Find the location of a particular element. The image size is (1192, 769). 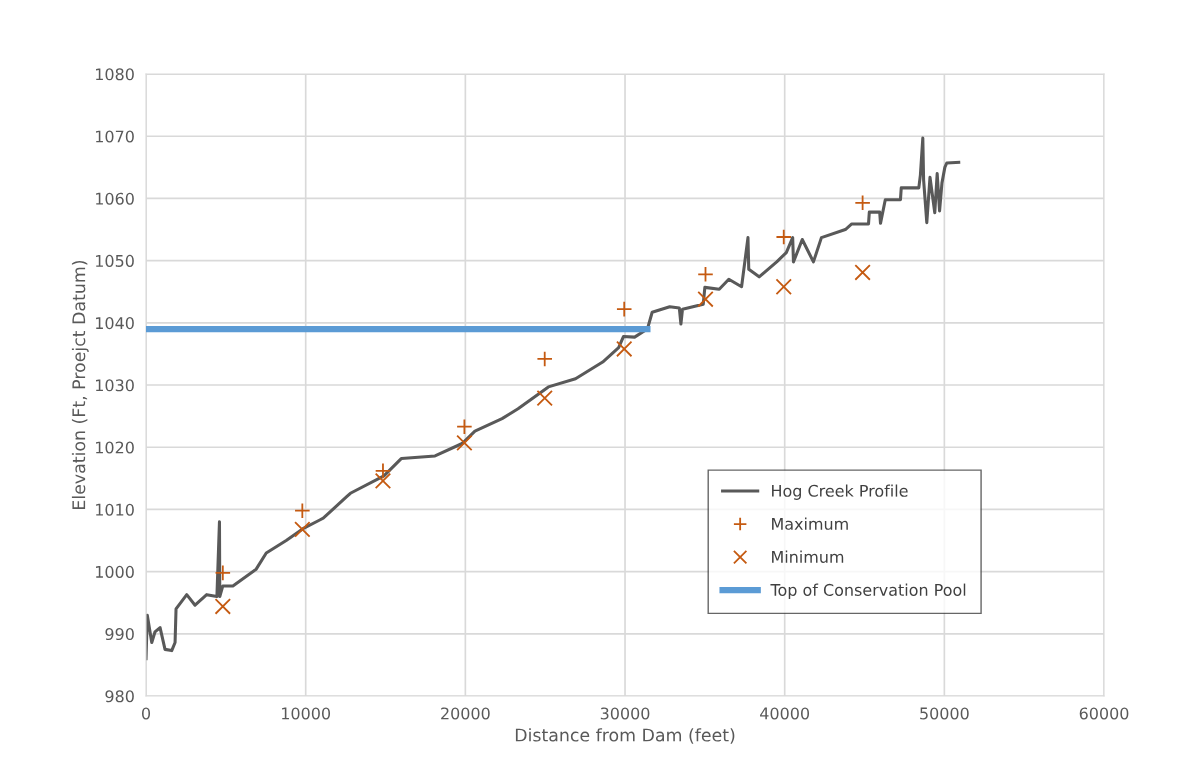

x-tick-label: 40000 is located at coordinates (785, 713).